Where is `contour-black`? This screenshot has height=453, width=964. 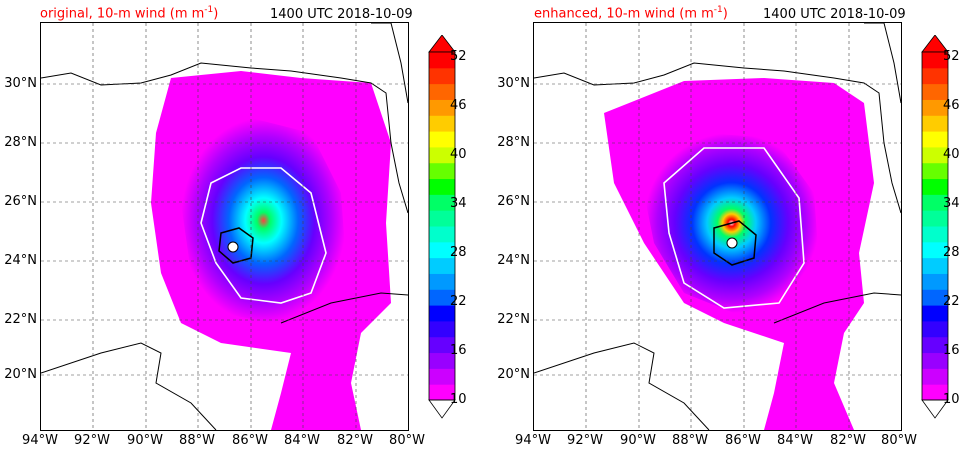 contour-black is located at coordinates (735, 243).